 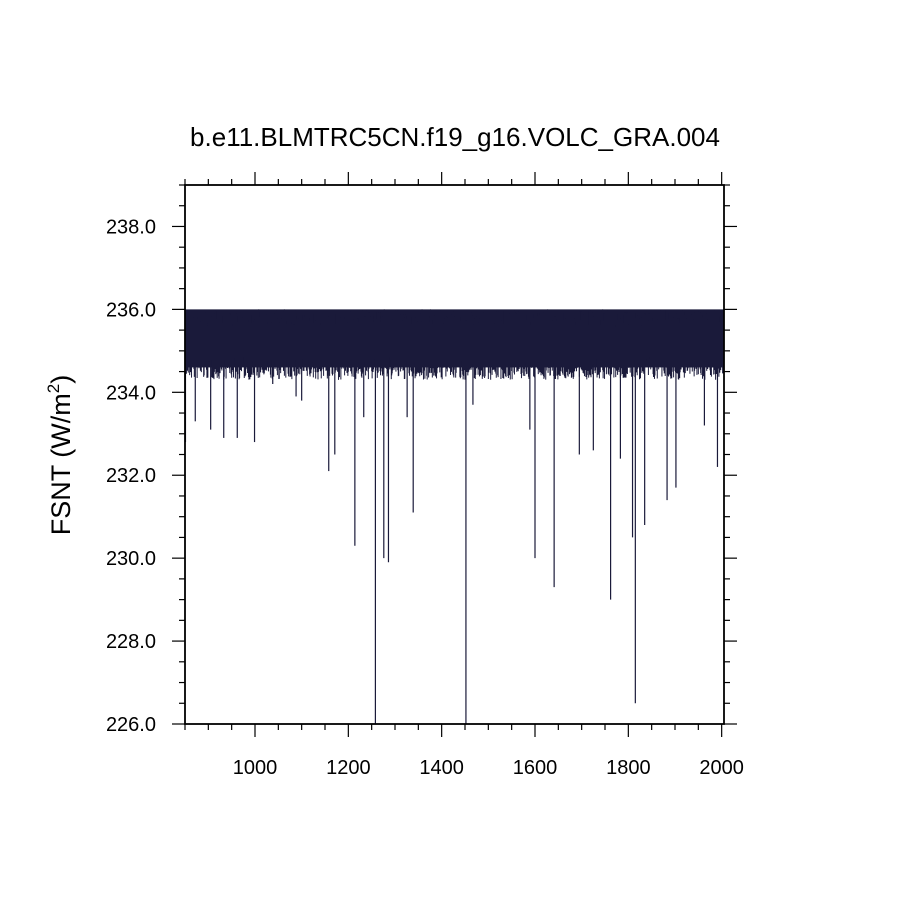 What do you see at coordinates (61, 379) in the screenshot?
I see `y-axis-label-unit-suffix: )` at bounding box center [61, 379].